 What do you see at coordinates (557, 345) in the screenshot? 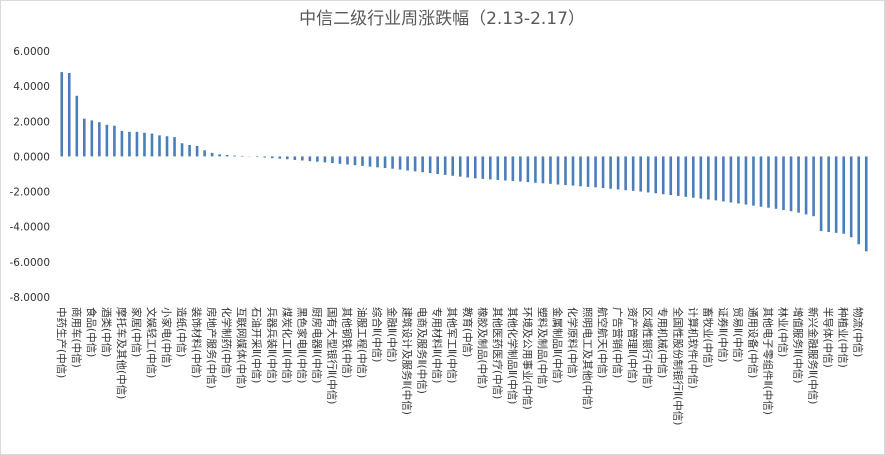
I see `x-tick-label: 金属制品Ⅱ(中信)` at bounding box center [557, 345].